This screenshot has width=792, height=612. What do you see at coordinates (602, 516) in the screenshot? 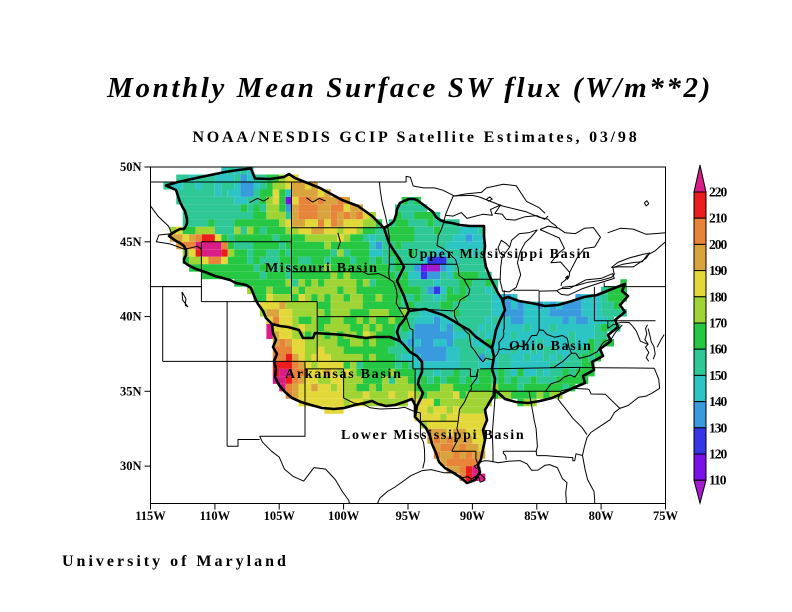
I see `svg-text: 80W` at bounding box center [602, 516].